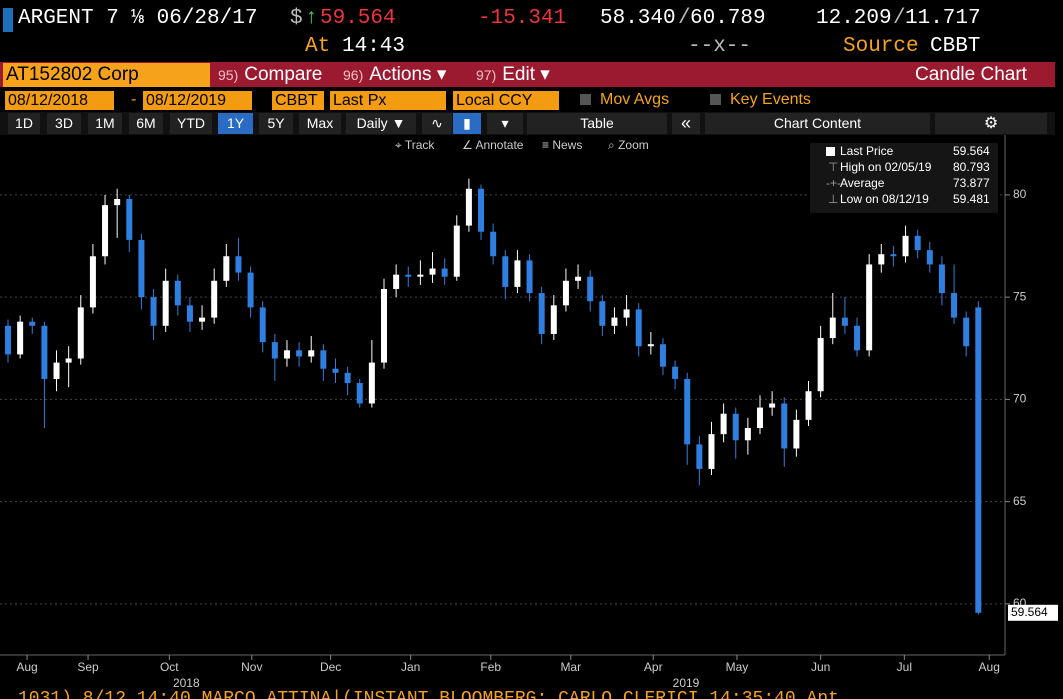 Image resolution: width=1063 pixels, height=699 pixels. What do you see at coordinates (64, 123) in the screenshot?
I see `period-button: 3D` at bounding box center [64, 123].